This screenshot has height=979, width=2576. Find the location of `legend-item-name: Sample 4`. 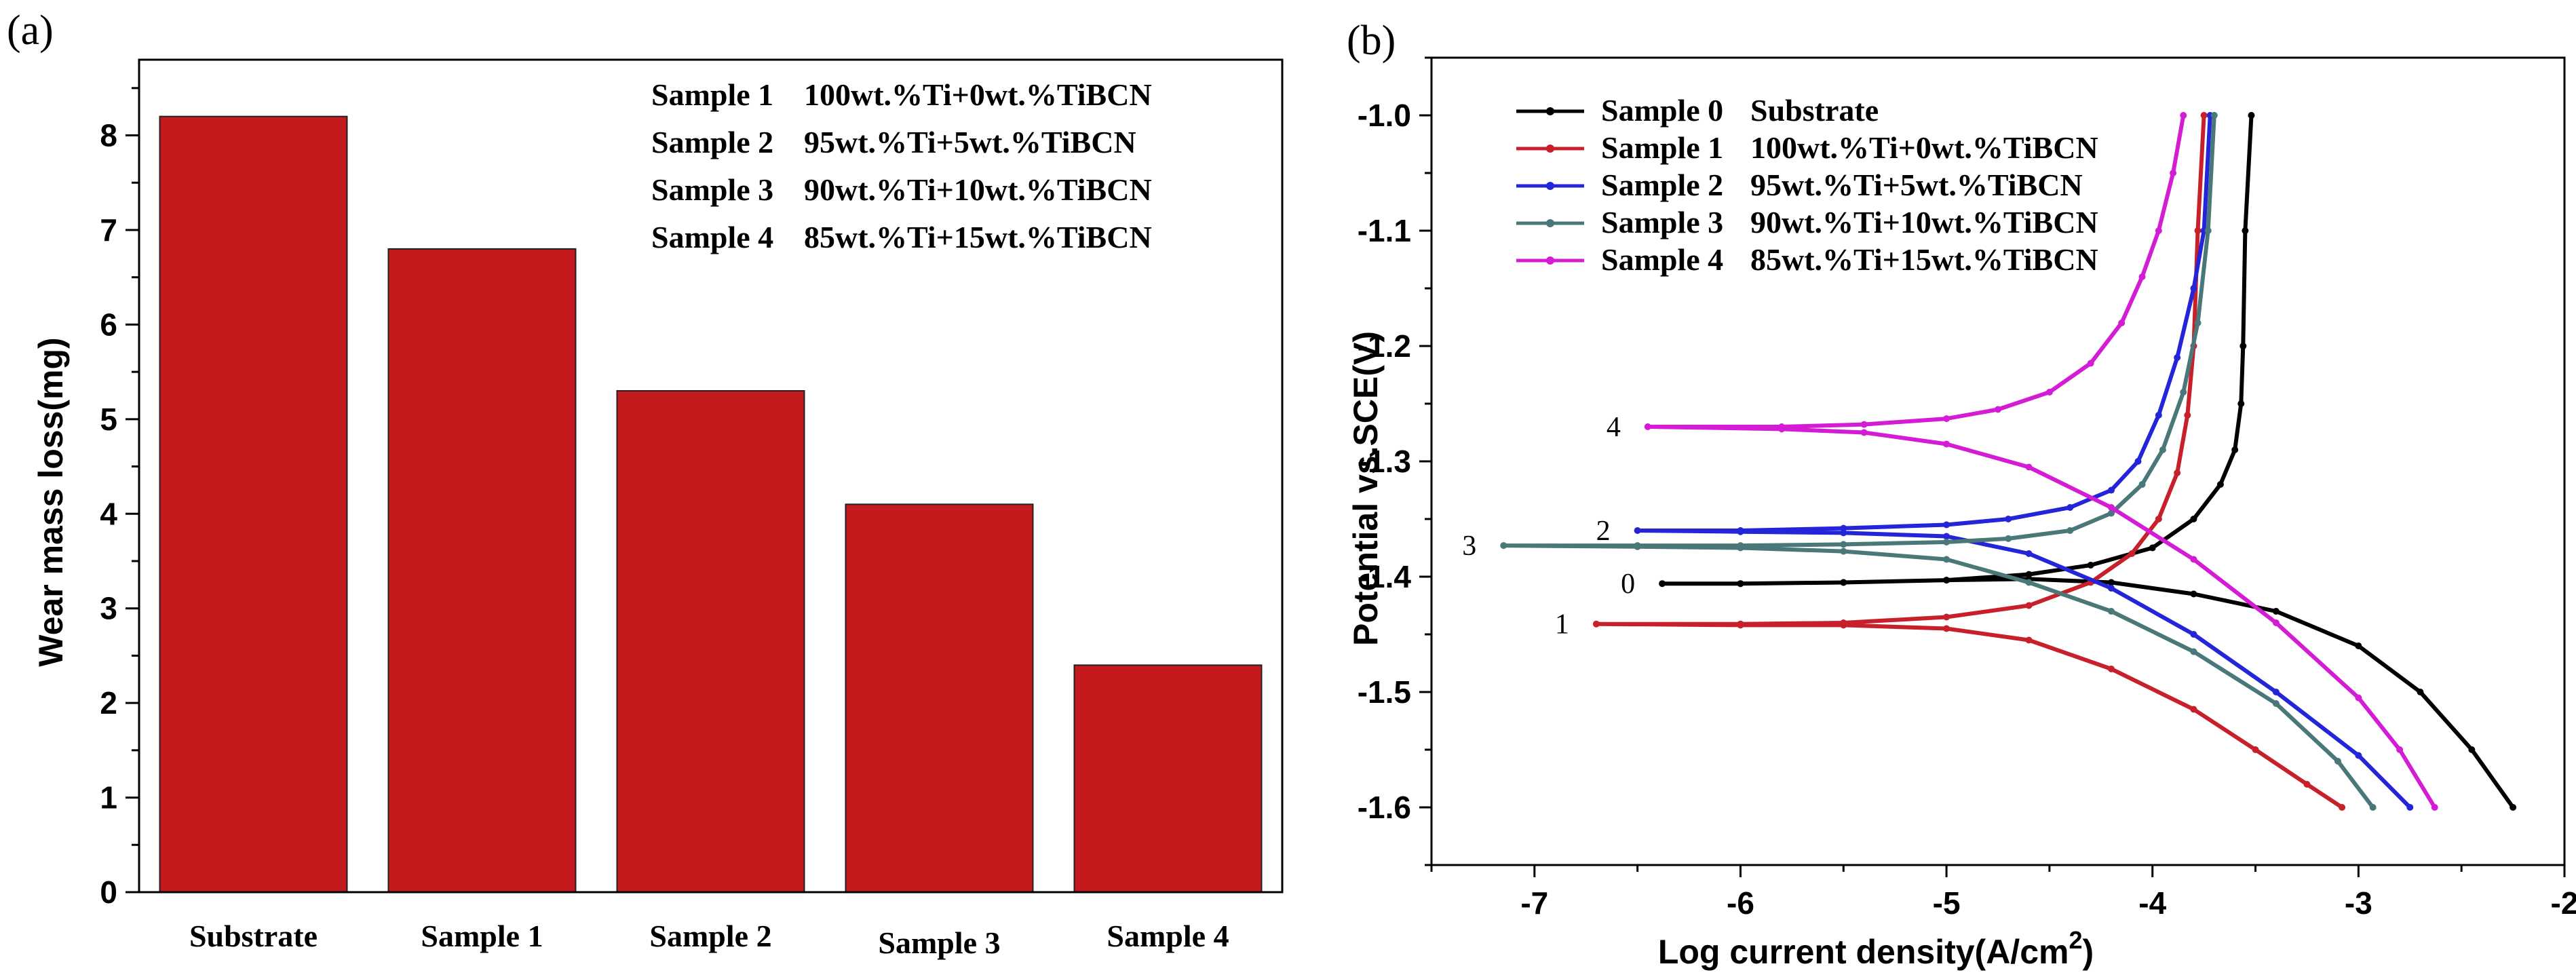

legend-item-name: Sample 4 is located at coordinates (712, 237).